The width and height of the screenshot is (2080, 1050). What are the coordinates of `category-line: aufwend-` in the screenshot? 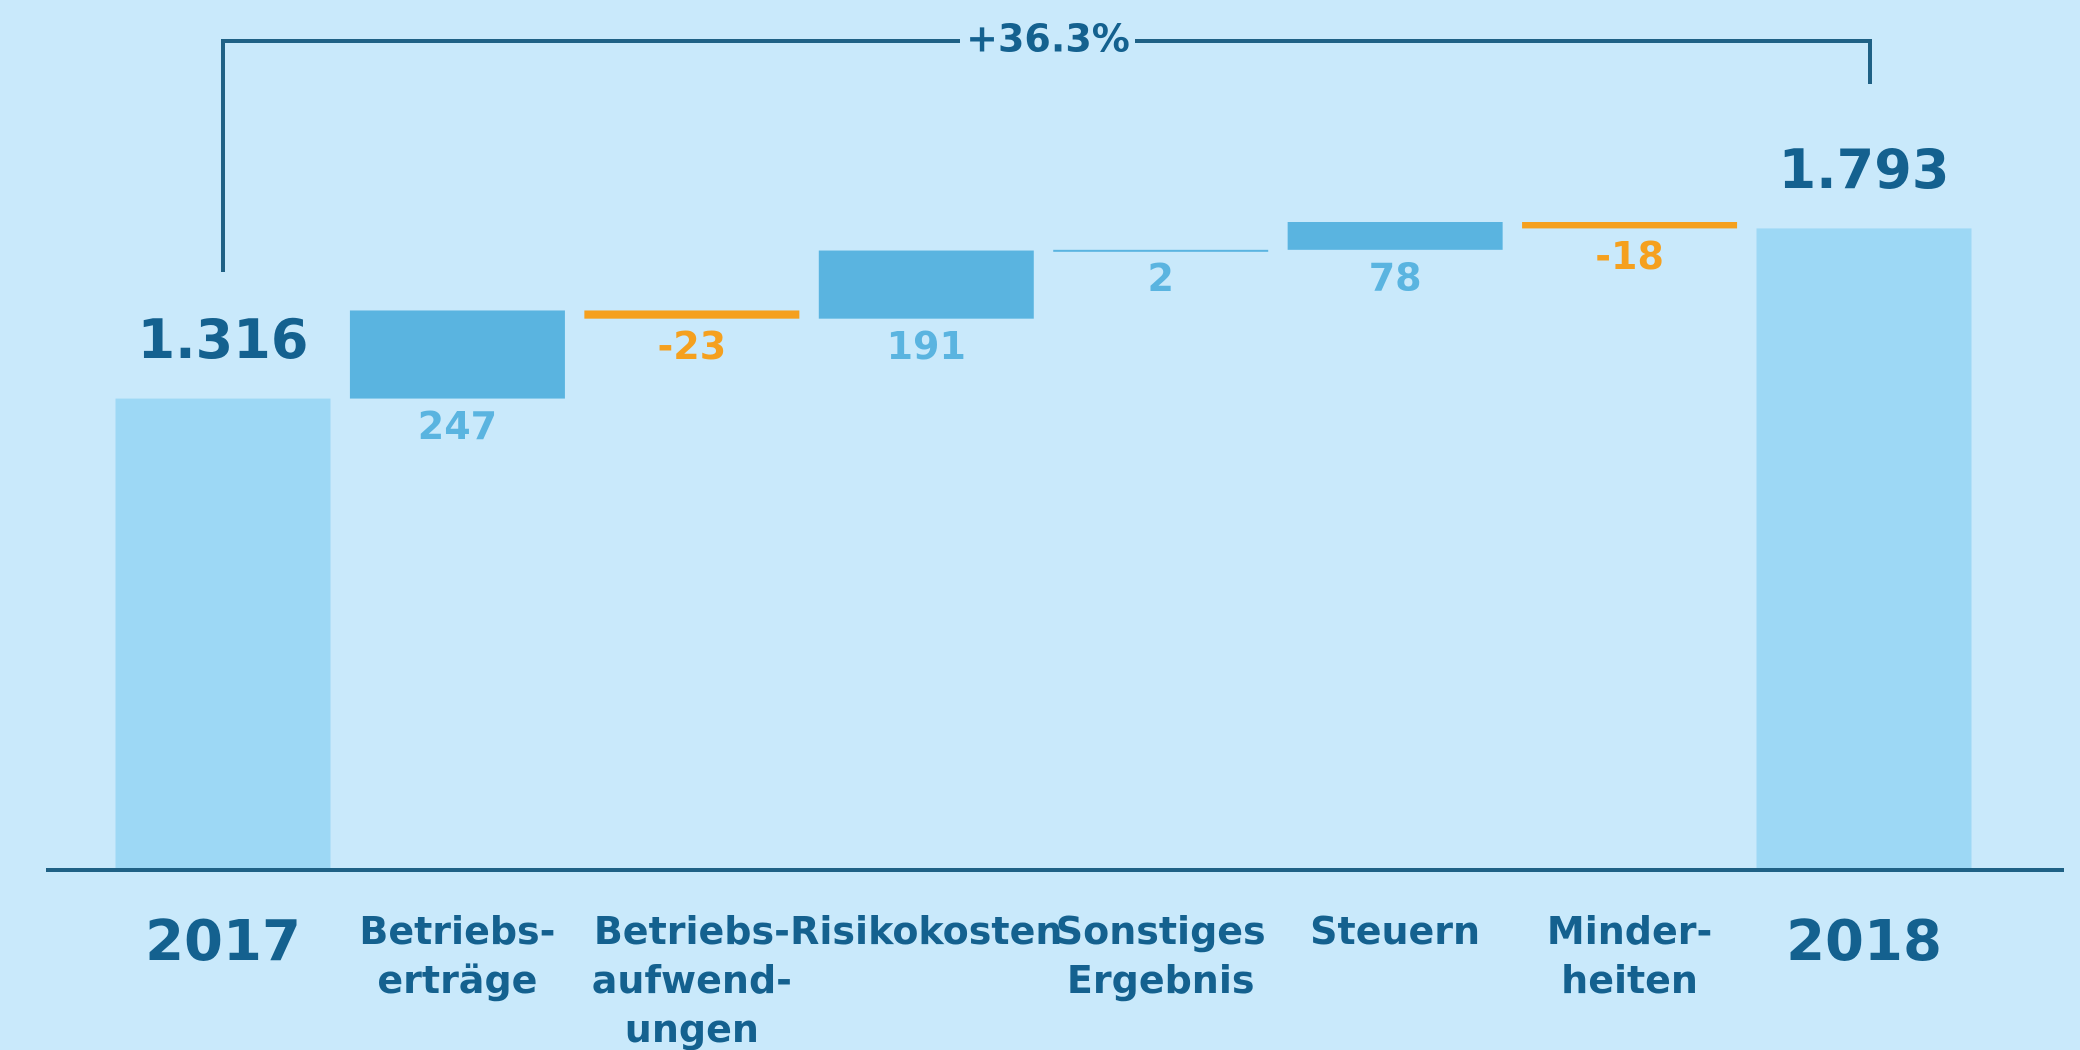 It's located at (692, 980).